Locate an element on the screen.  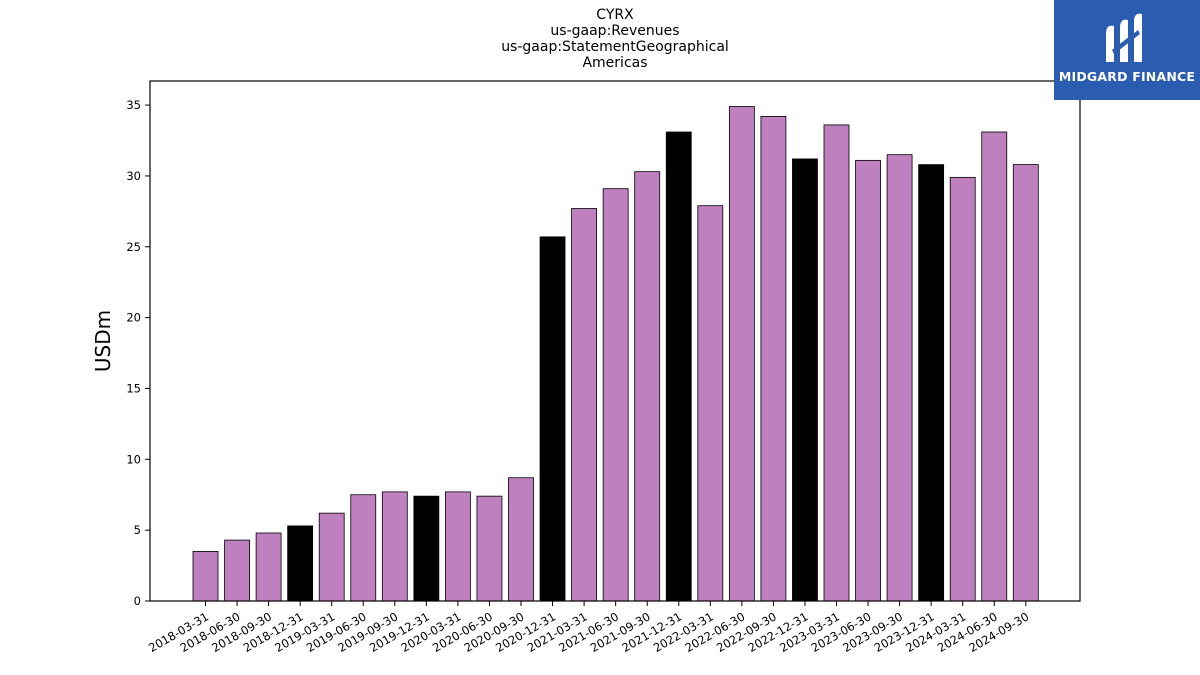
midgard-logo-icon is located at coordinates (1124, 37).